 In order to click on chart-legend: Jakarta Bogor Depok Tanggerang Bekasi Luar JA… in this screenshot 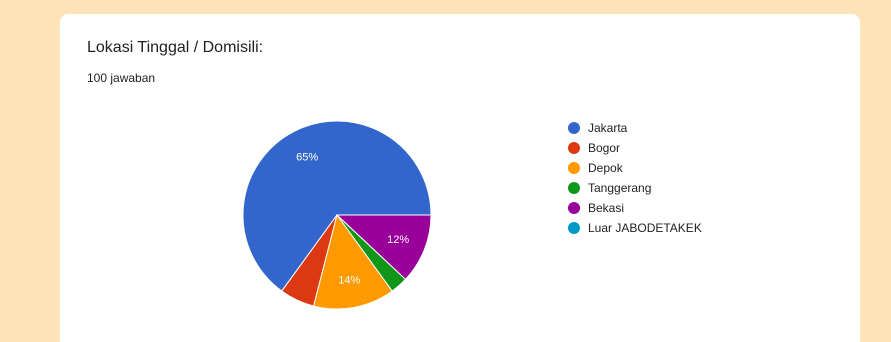, I will do `click(635, 178)`.